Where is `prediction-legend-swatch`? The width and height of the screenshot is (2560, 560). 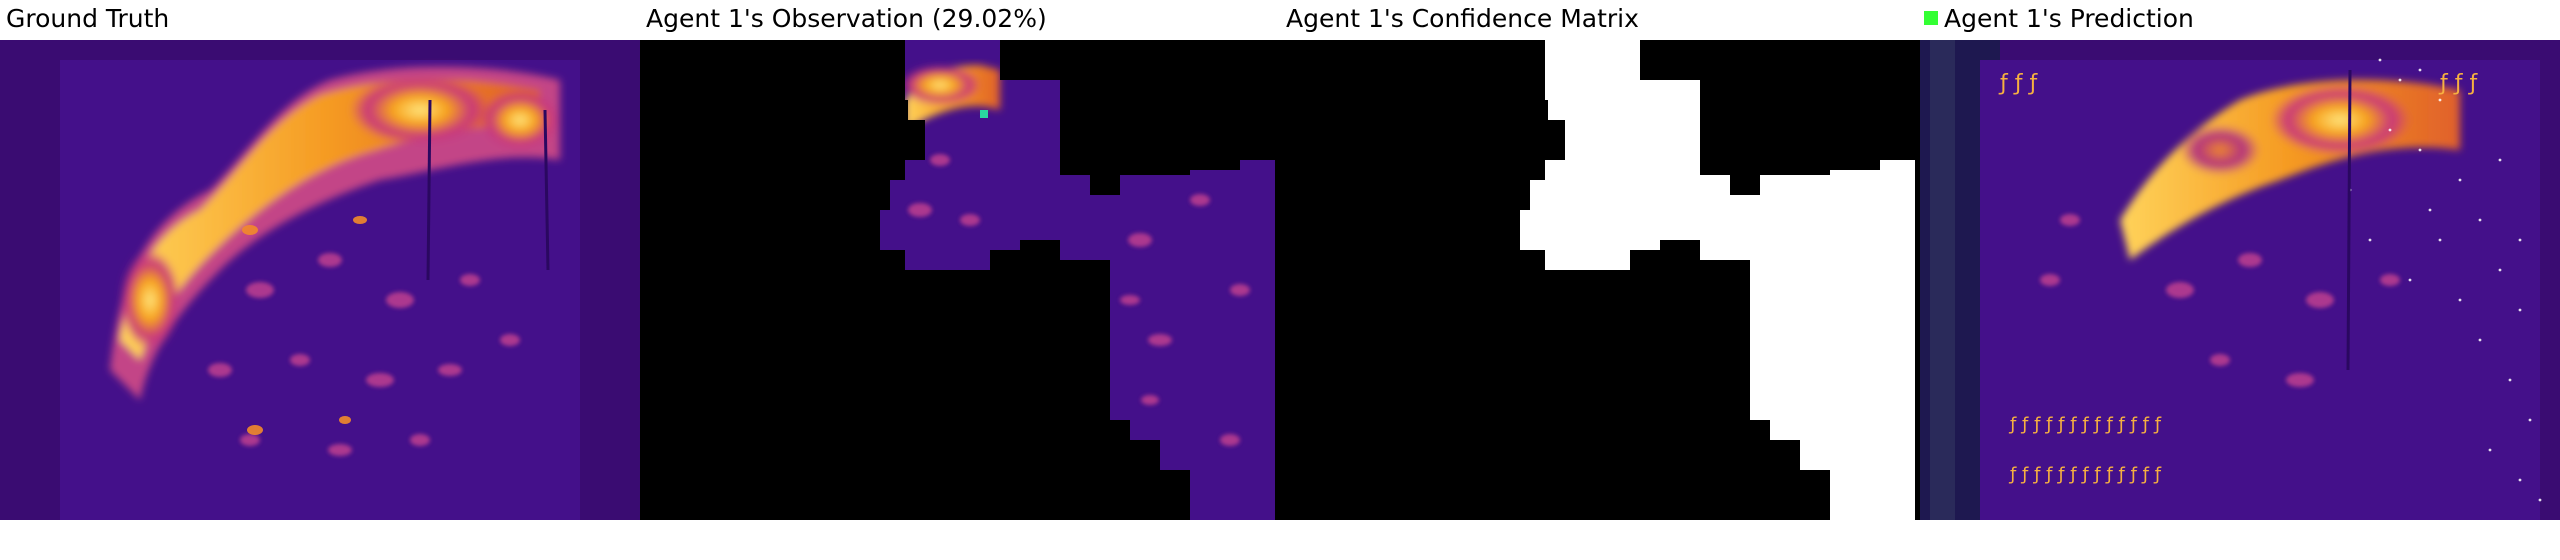 prediction-legend-swatch is located at coordinates (1931, 18).